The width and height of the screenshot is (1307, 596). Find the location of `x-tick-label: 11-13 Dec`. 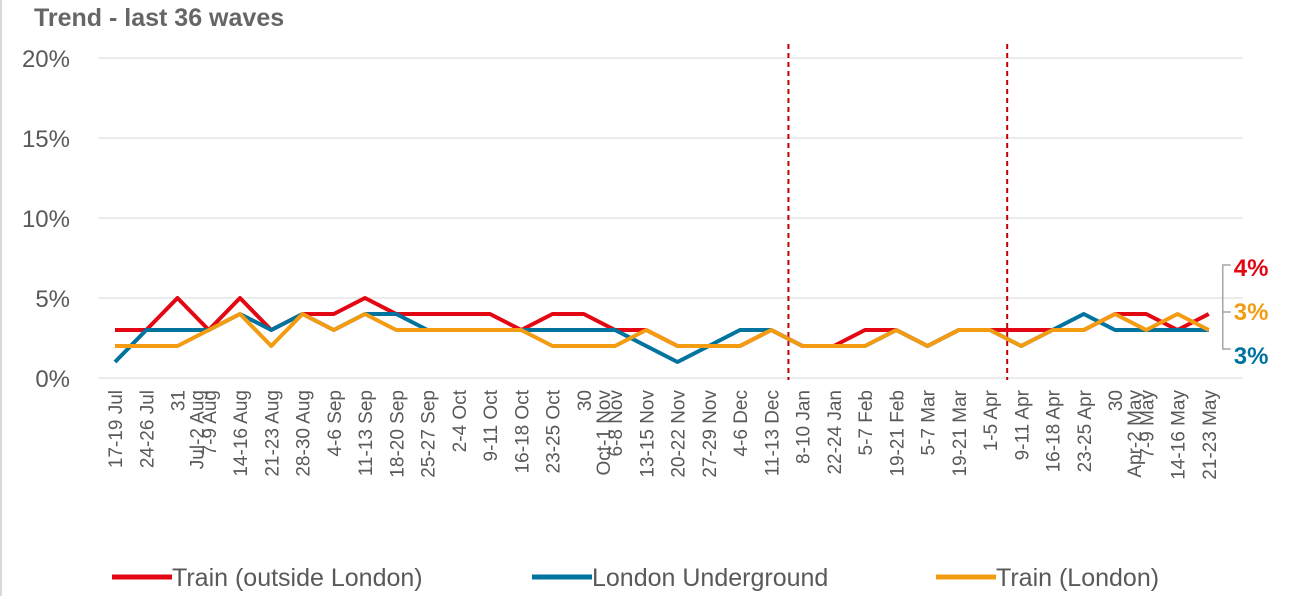

x-tick-label: 11-13 Dec is located at coordinates (772, 433).